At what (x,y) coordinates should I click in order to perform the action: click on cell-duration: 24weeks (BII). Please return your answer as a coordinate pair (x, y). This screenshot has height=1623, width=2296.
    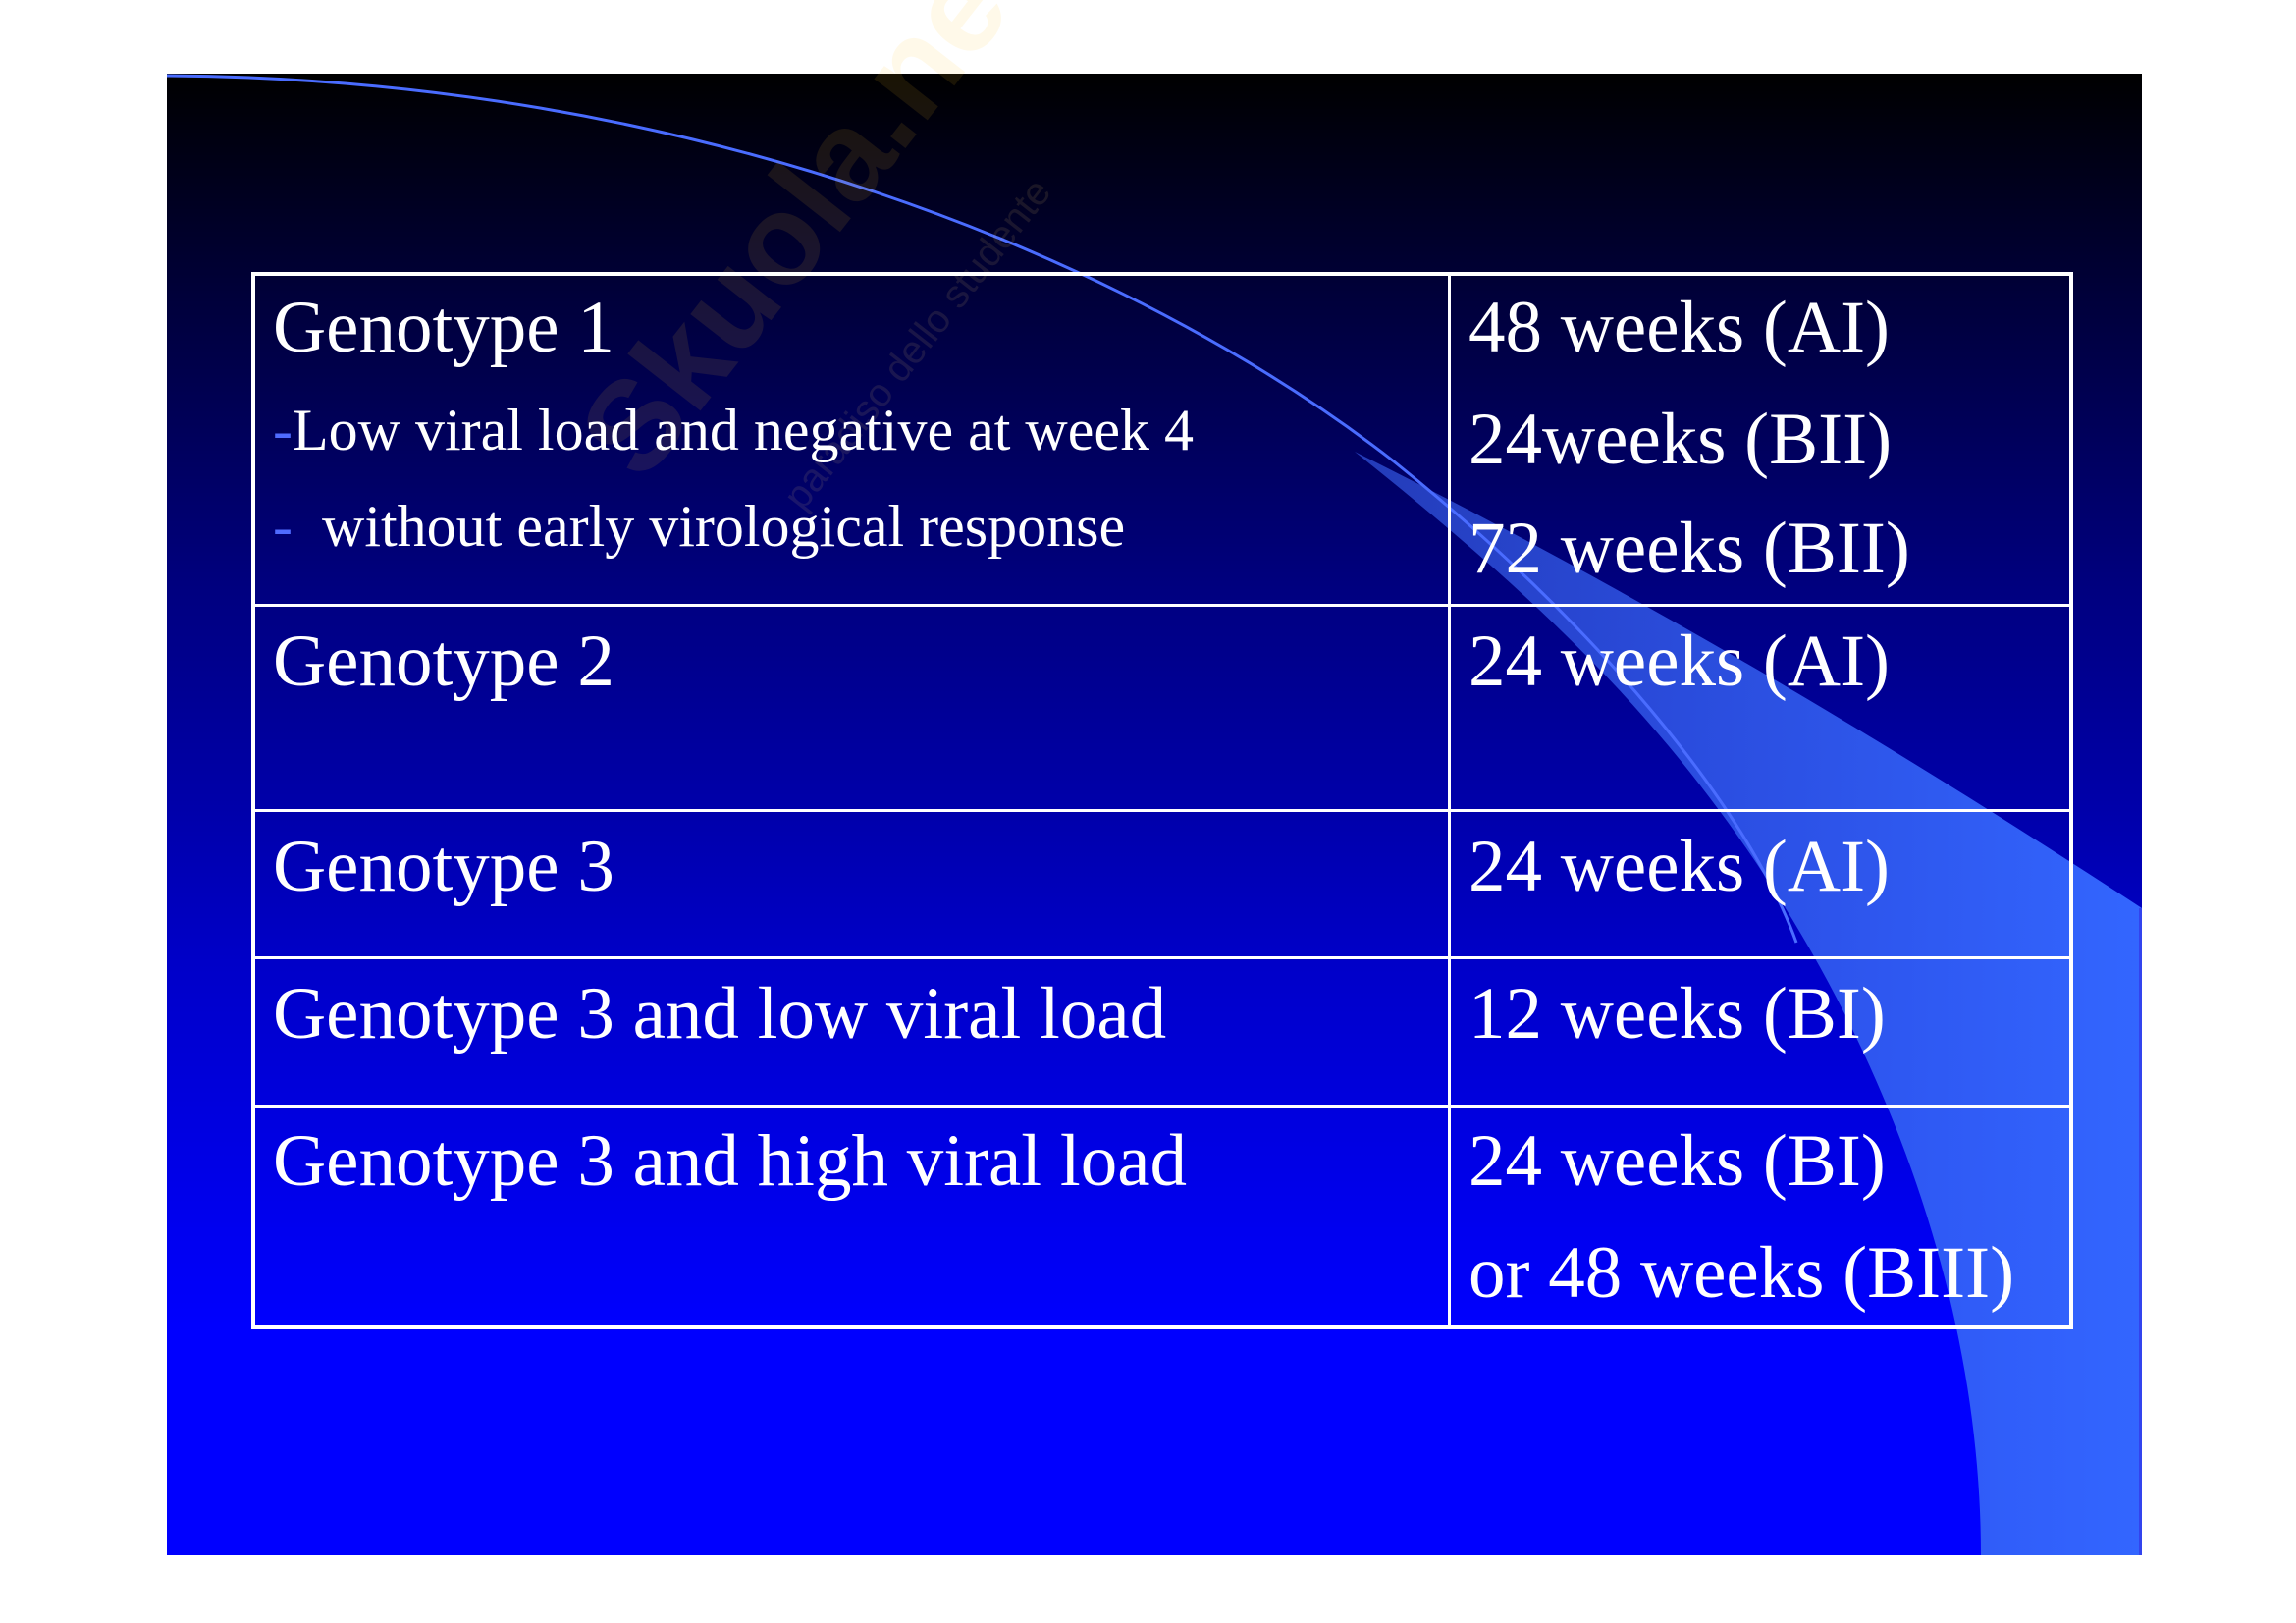
    Looking at the image, I should click on (1680, 439).